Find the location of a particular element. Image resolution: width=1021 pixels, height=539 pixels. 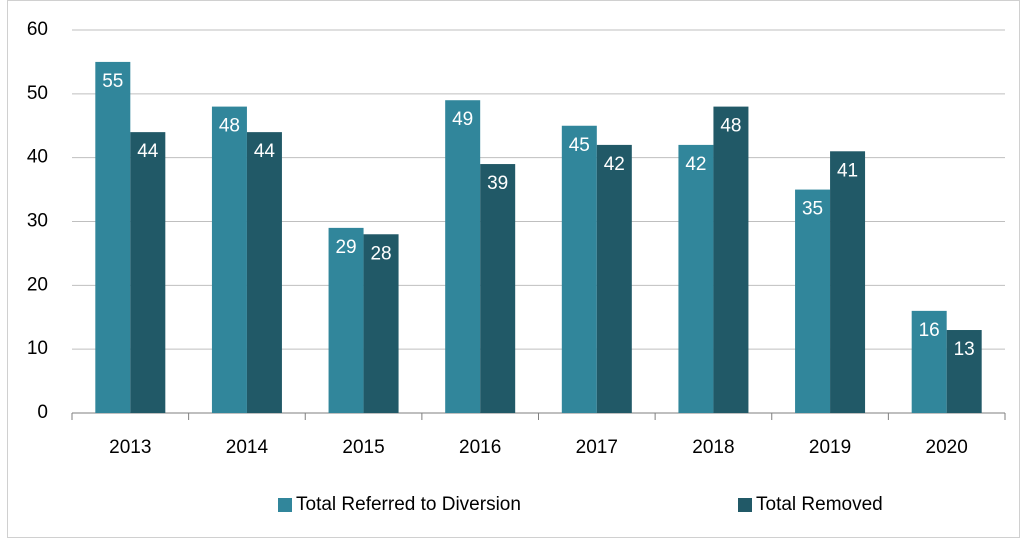

data-label: 13 is located at coordinates (964, 349).